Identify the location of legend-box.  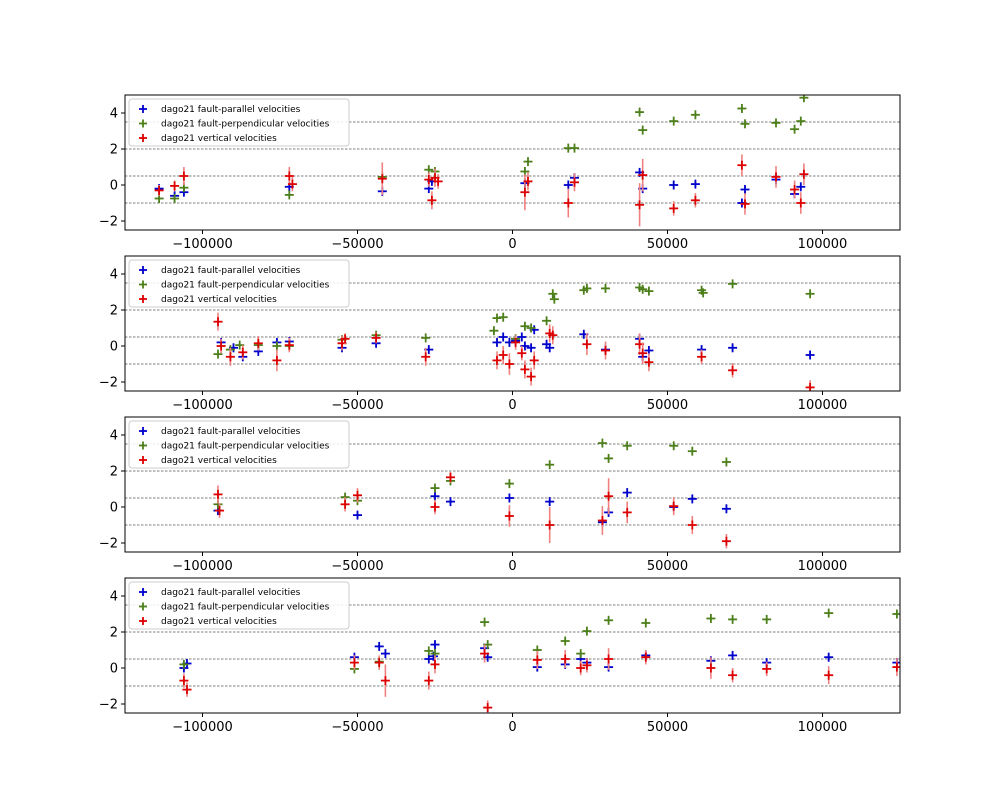
(239, 605).